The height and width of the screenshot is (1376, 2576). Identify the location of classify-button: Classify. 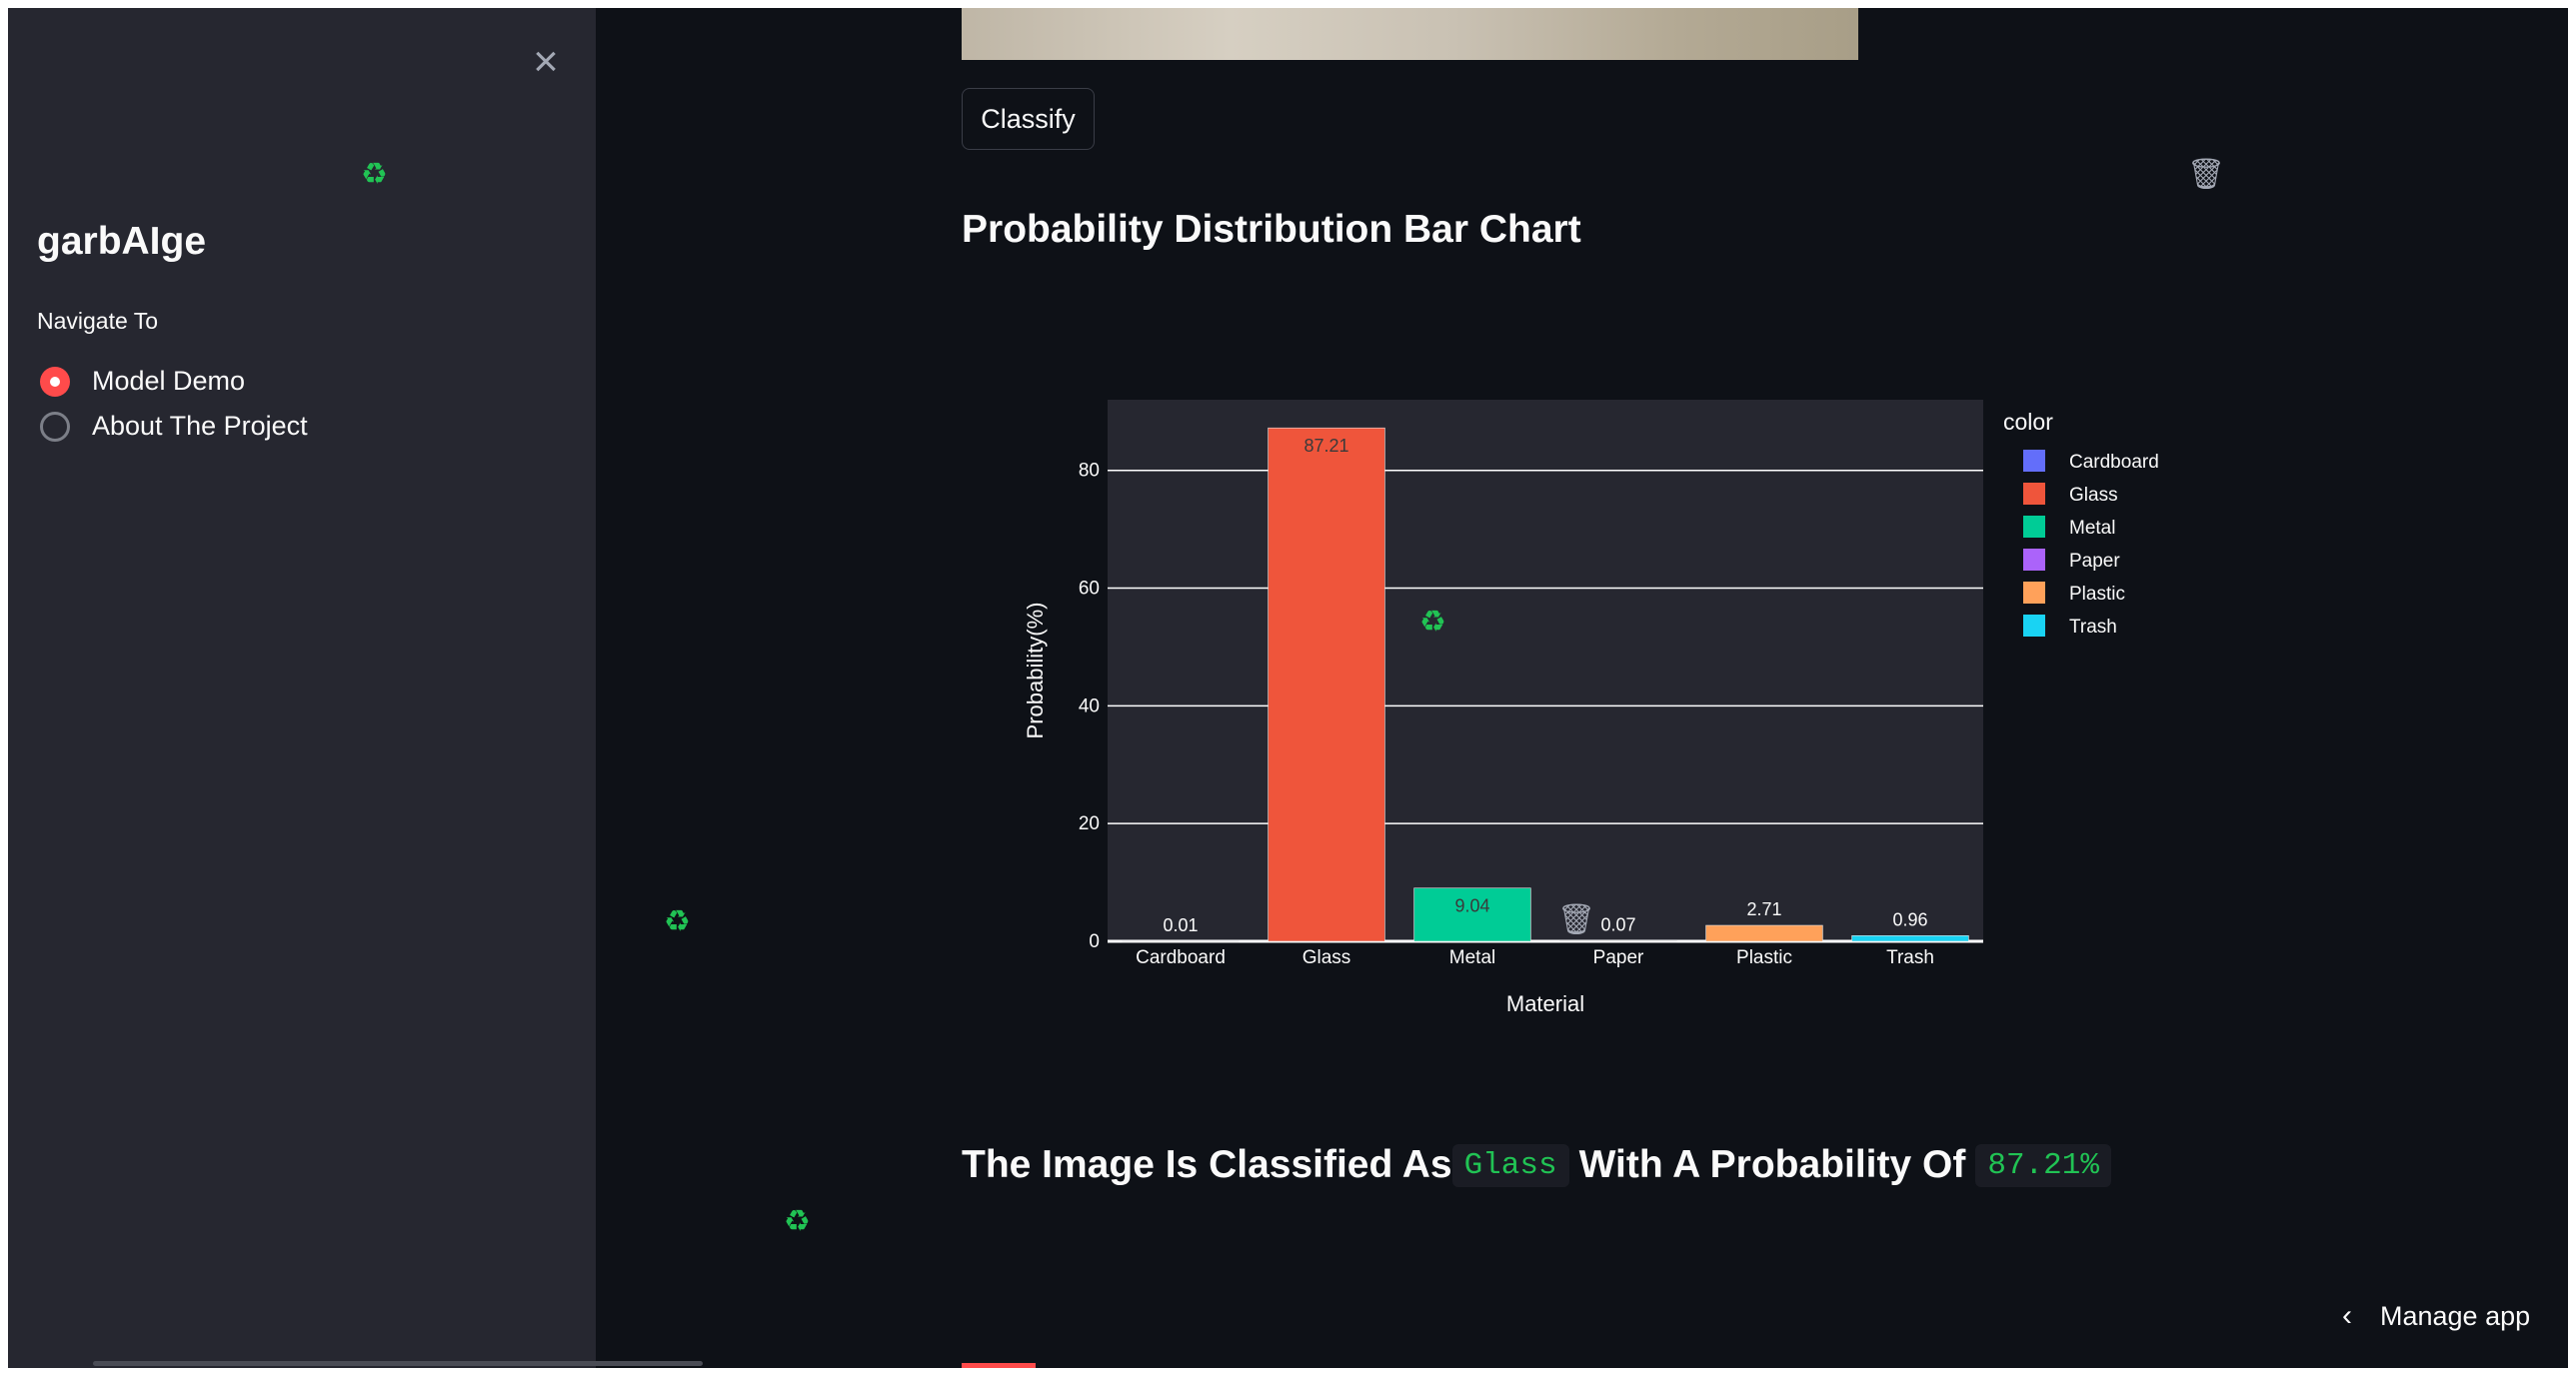
(1028, 119).